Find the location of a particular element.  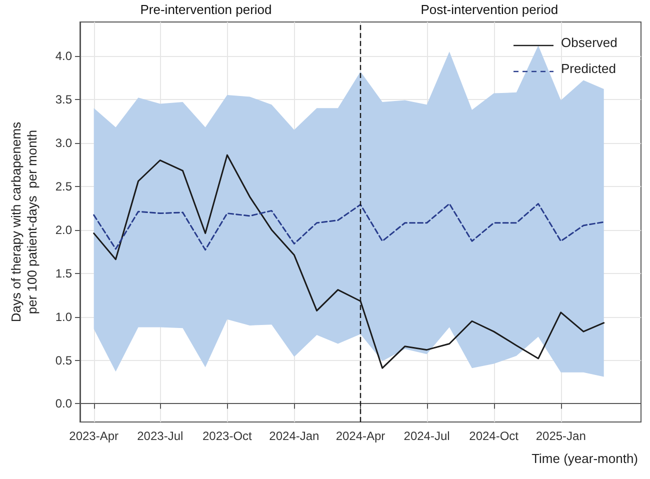

x-tick-label: 2023-Apr is located at coordinates (94, 436).